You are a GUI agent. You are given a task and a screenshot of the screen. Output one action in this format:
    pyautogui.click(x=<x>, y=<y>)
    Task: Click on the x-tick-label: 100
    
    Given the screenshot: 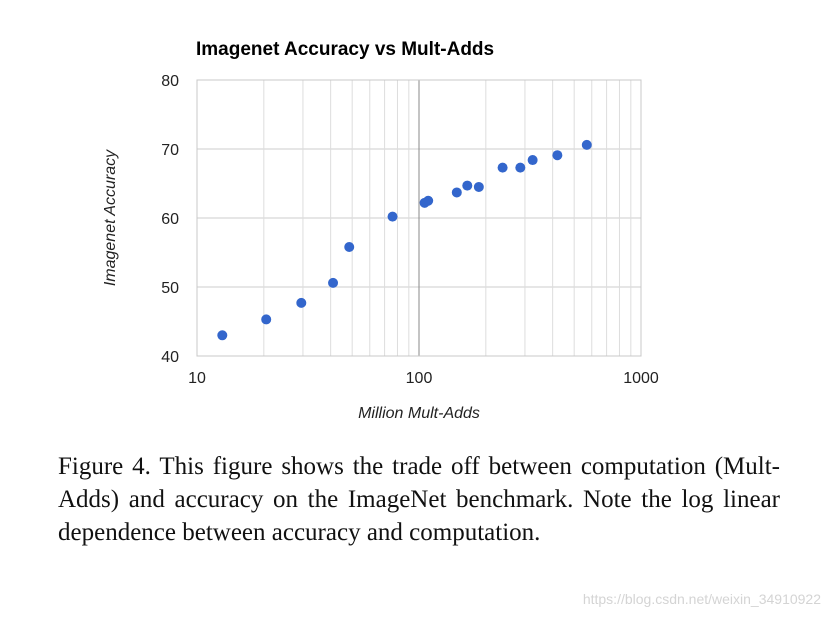 What is the action you would take?
    pyautogui.click(x=419, y=378)
    